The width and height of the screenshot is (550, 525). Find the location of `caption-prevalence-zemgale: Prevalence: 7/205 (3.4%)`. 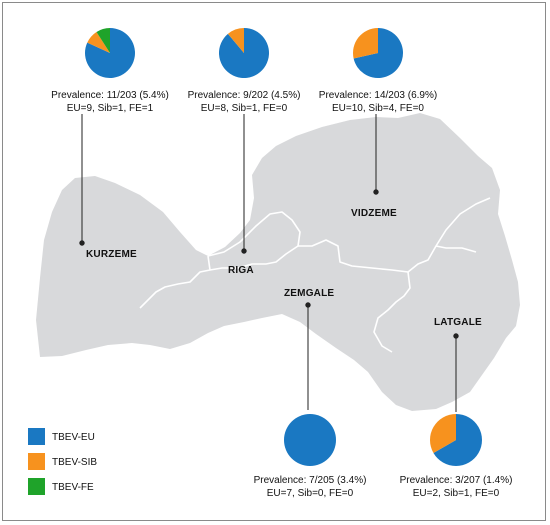

caption-prevalence-zemgale: Prevalence: 7/205 (3.4%) is located at coordinates (310, 480).